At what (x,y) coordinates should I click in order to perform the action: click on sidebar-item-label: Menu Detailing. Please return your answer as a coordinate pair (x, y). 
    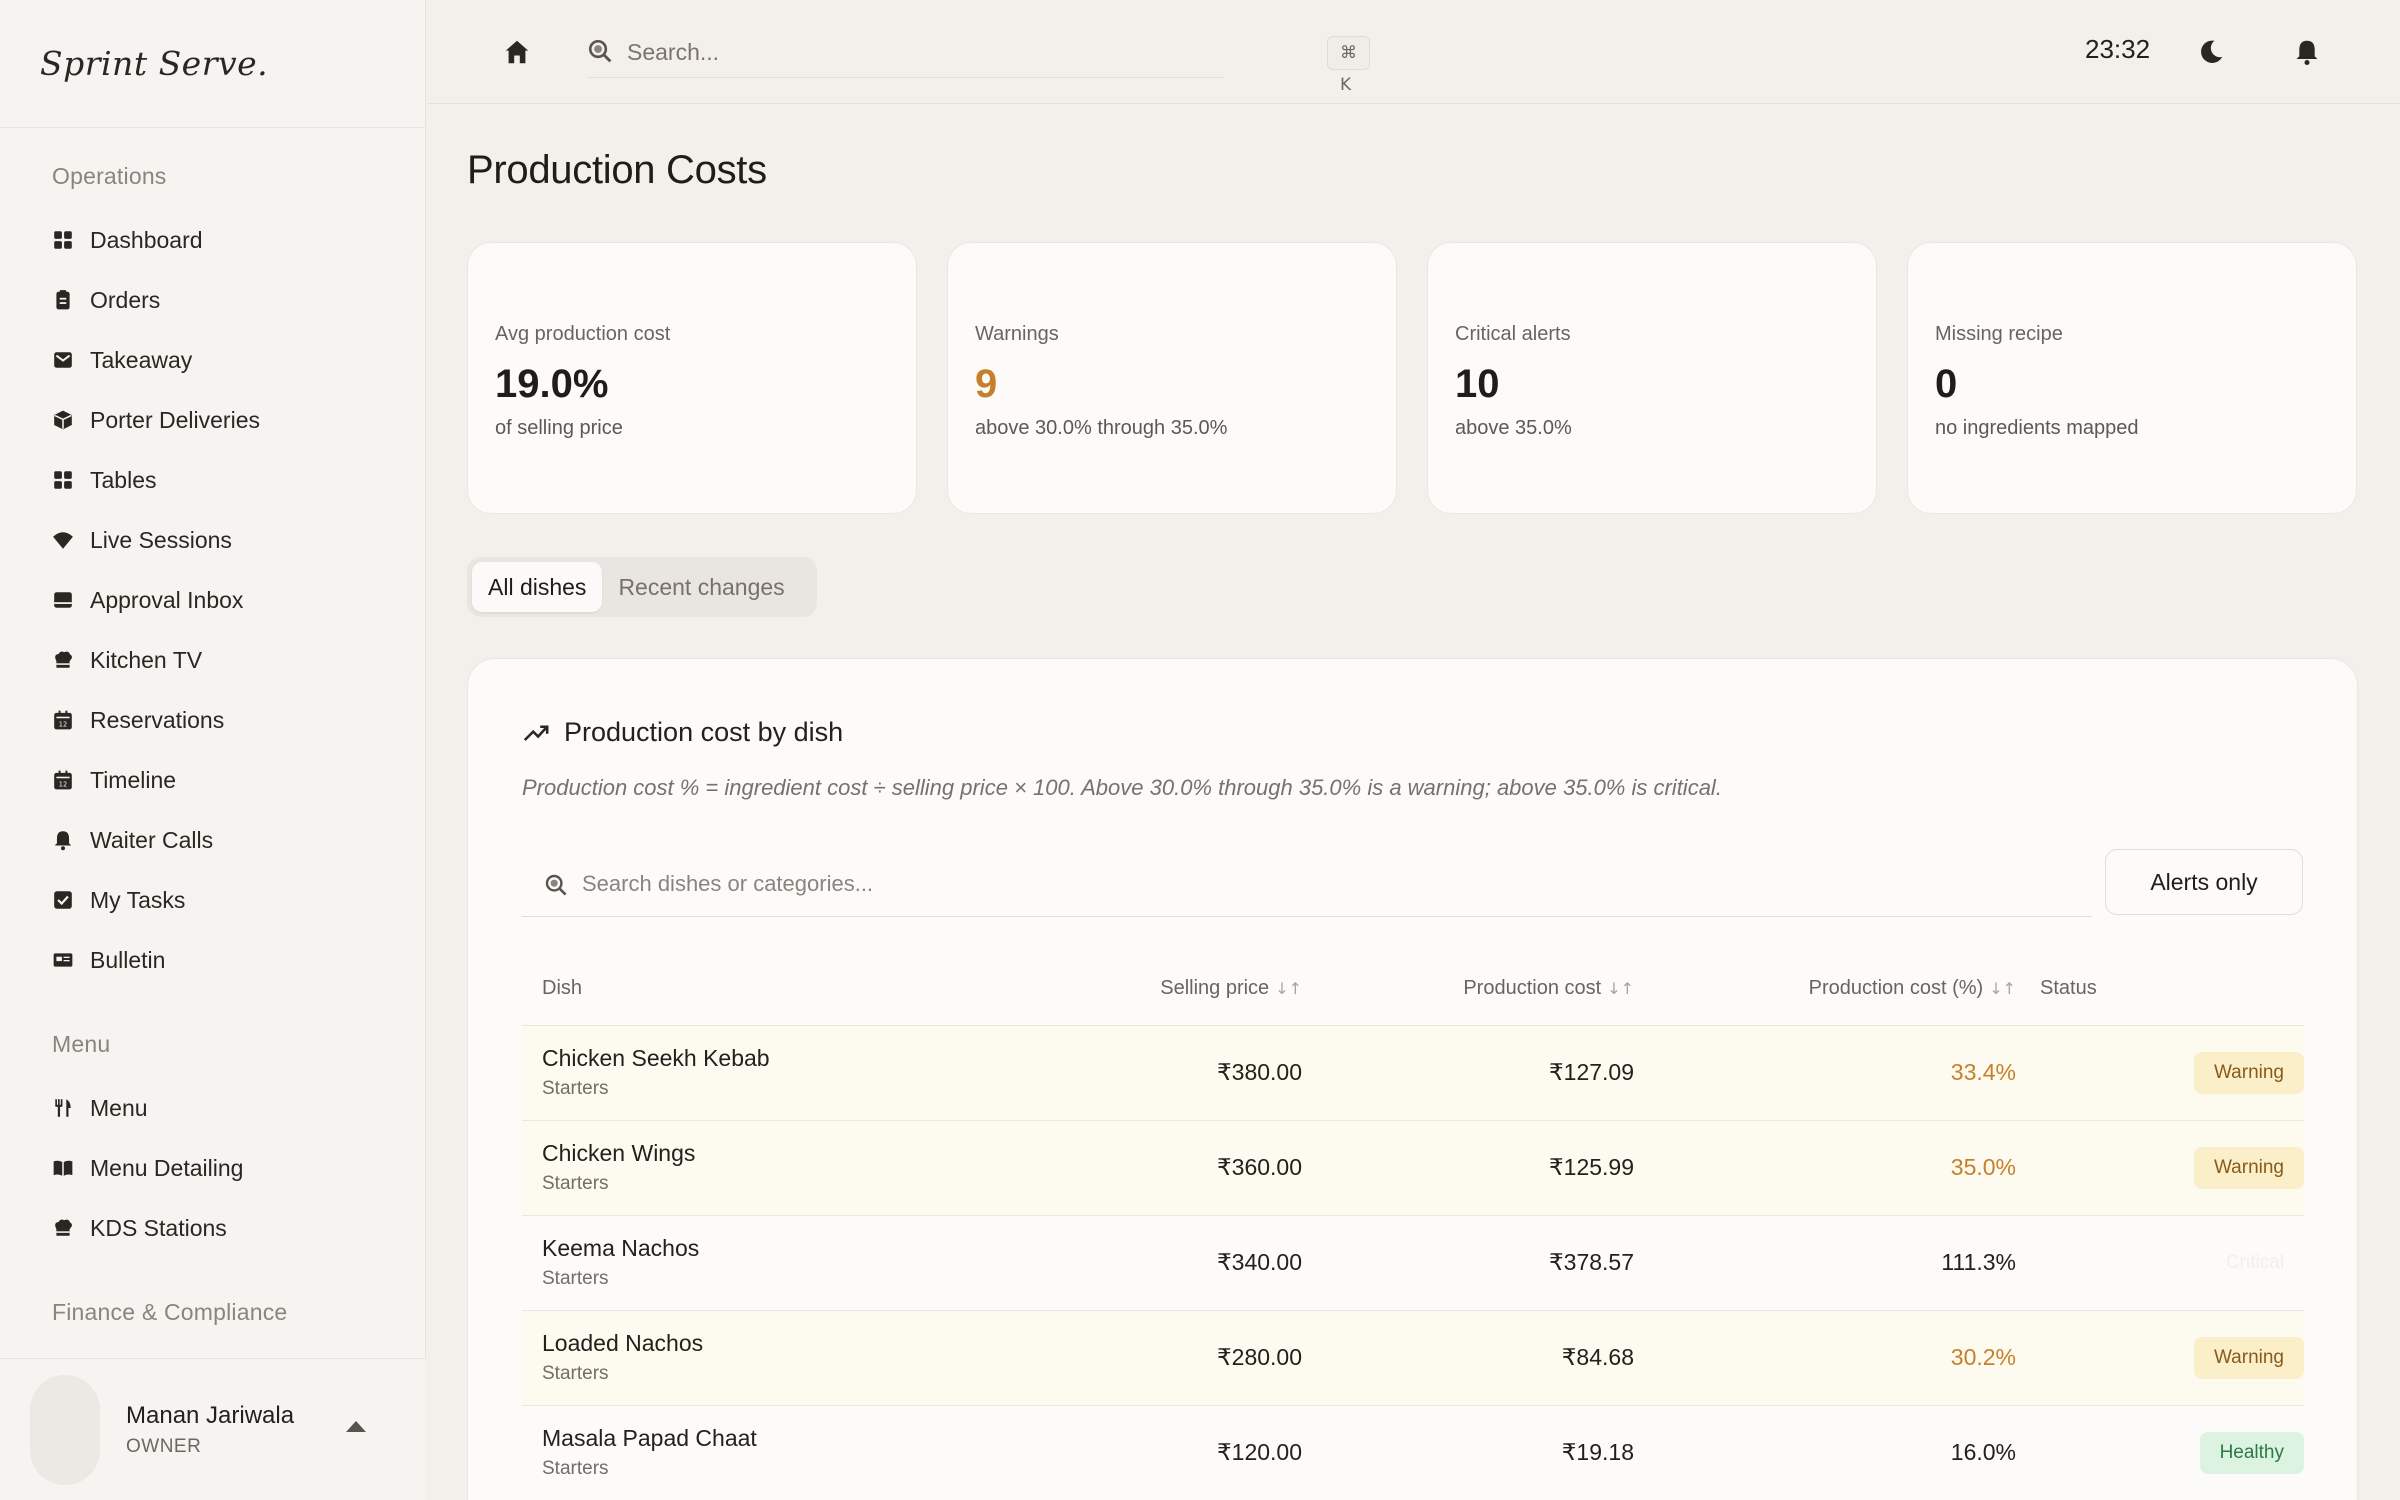
    Looking at the image, I should click on (167, 1167).